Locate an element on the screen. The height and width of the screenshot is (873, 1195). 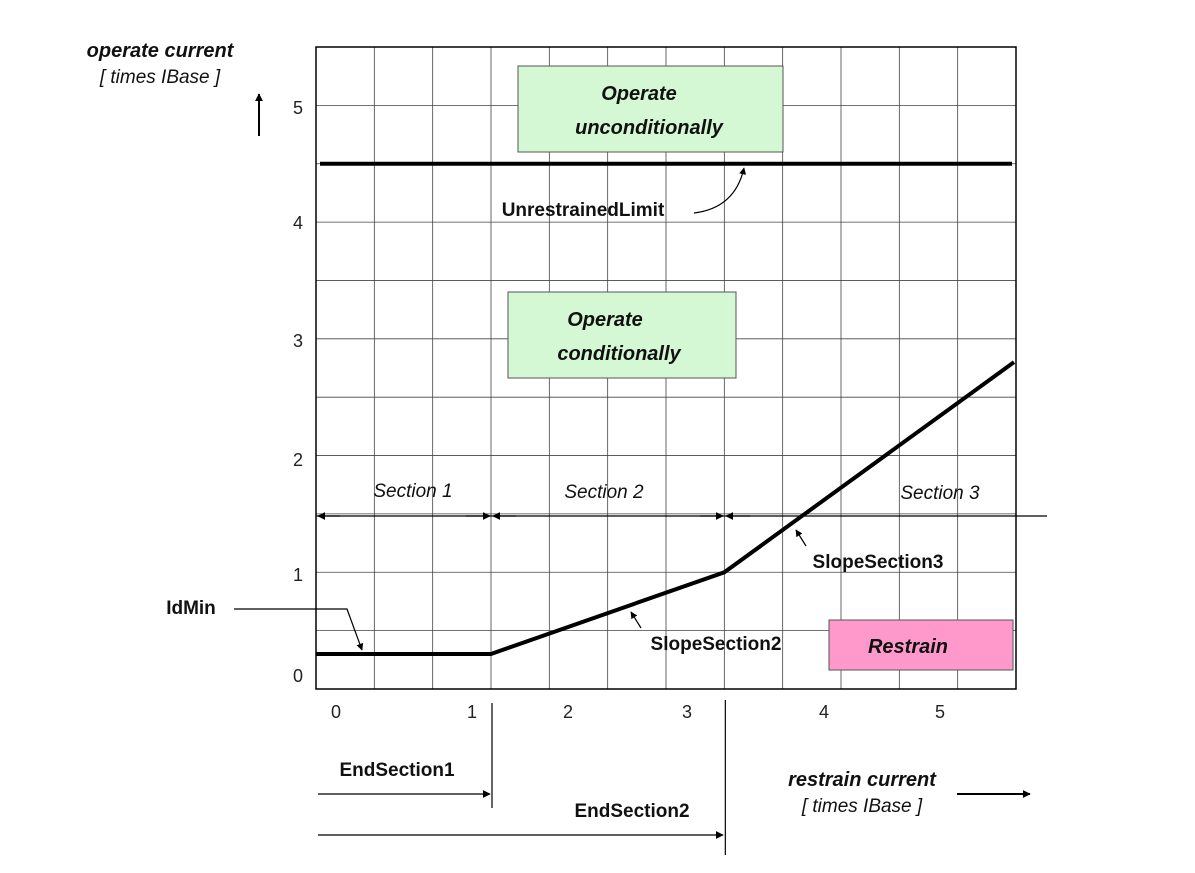
section3-label: Section 3 is located at coordinates (940, 493).